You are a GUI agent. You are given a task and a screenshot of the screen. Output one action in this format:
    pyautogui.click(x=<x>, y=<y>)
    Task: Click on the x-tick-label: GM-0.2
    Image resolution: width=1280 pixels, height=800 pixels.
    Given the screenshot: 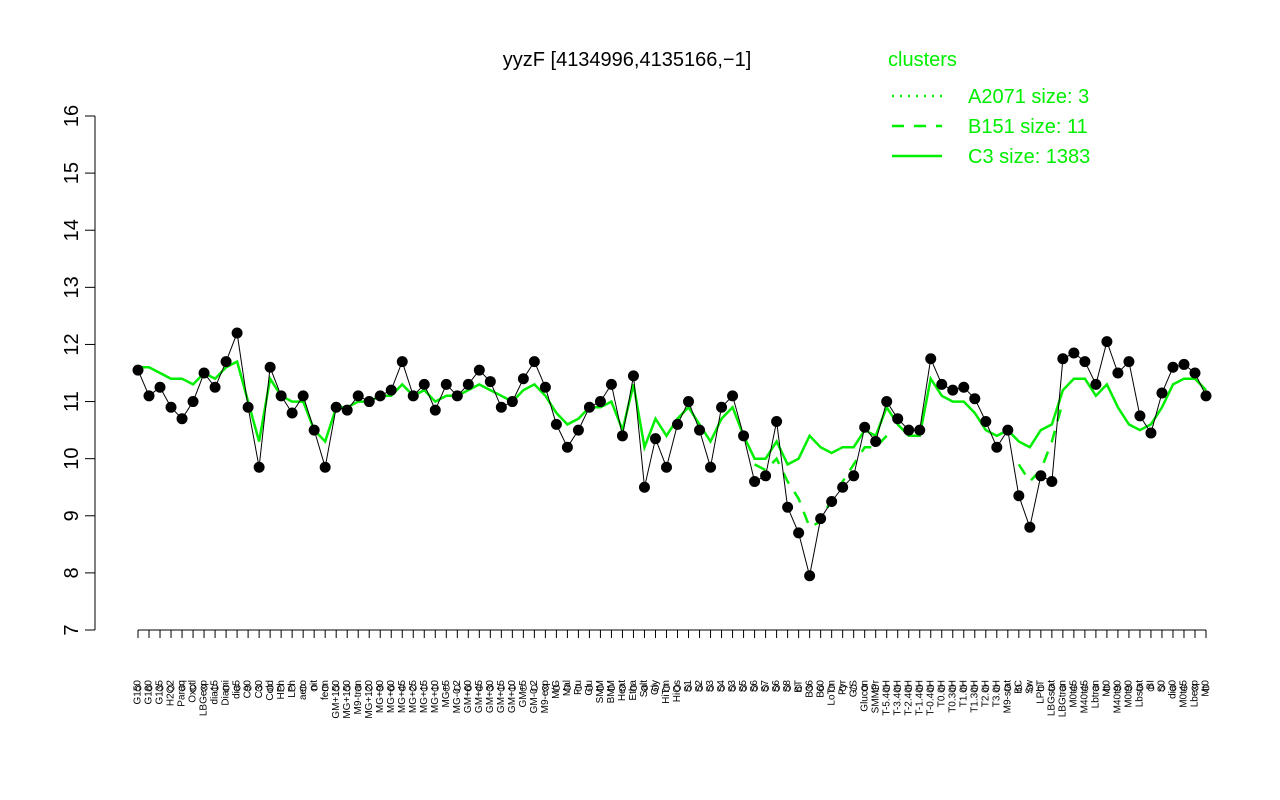 What is the action you would take?
    pyautogui.click(x=534, y=697)
    